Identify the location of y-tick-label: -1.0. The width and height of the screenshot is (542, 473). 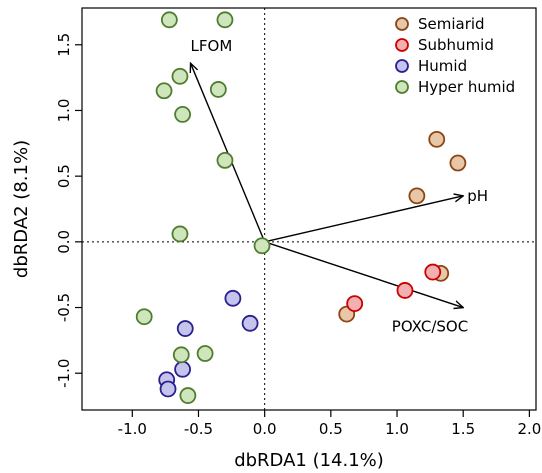
(64, 373).